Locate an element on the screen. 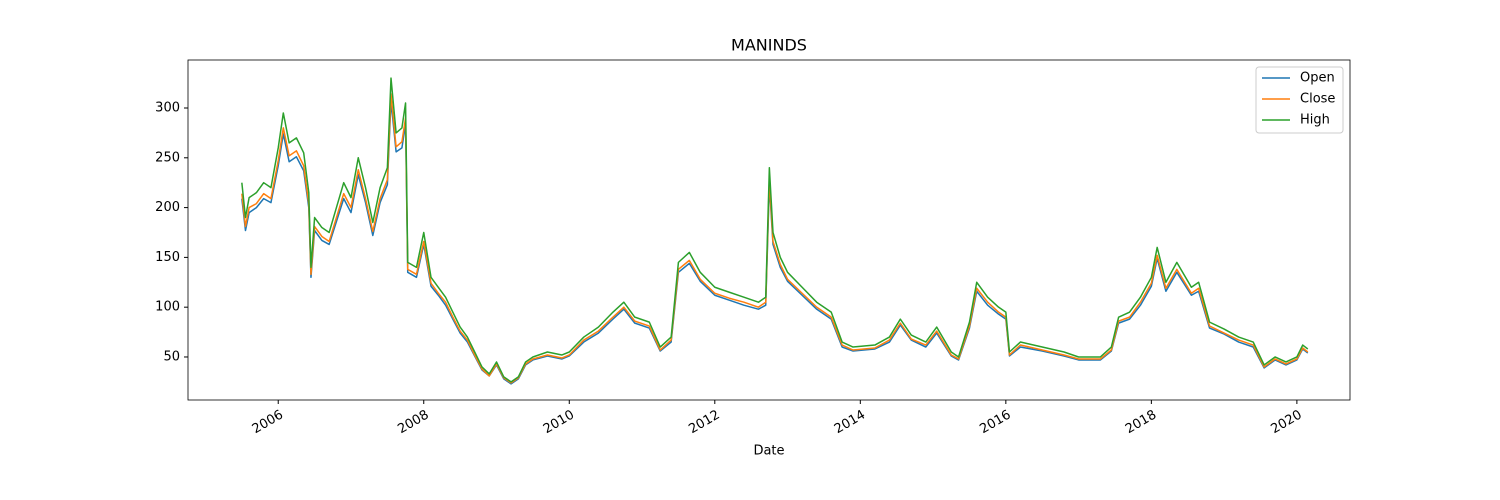 This screenshot has width=1500, height=500. y-tick-label: 50 is located at coordinates (171, 356).